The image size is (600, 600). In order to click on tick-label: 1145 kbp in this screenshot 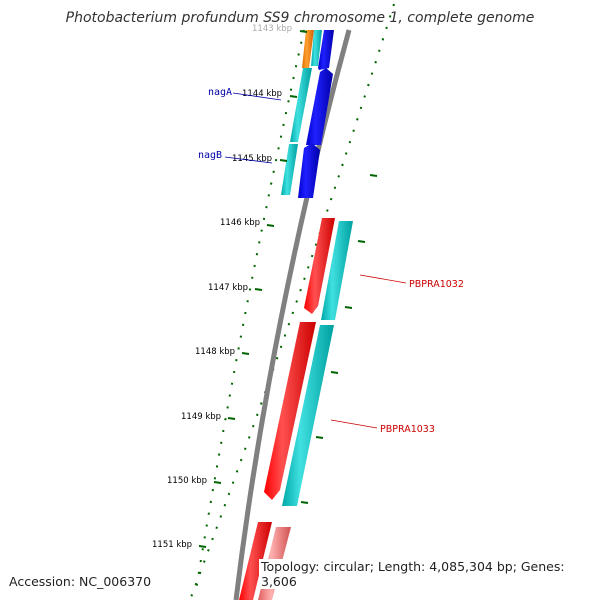, I will do `click(252, 159)`.